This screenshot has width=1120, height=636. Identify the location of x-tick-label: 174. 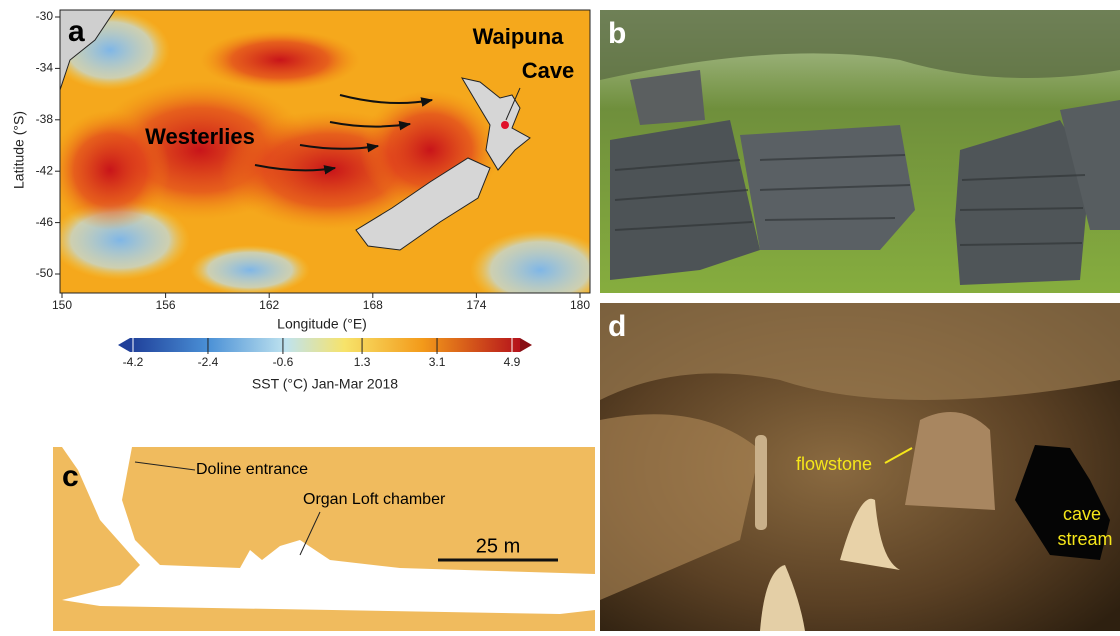
(476, 305).